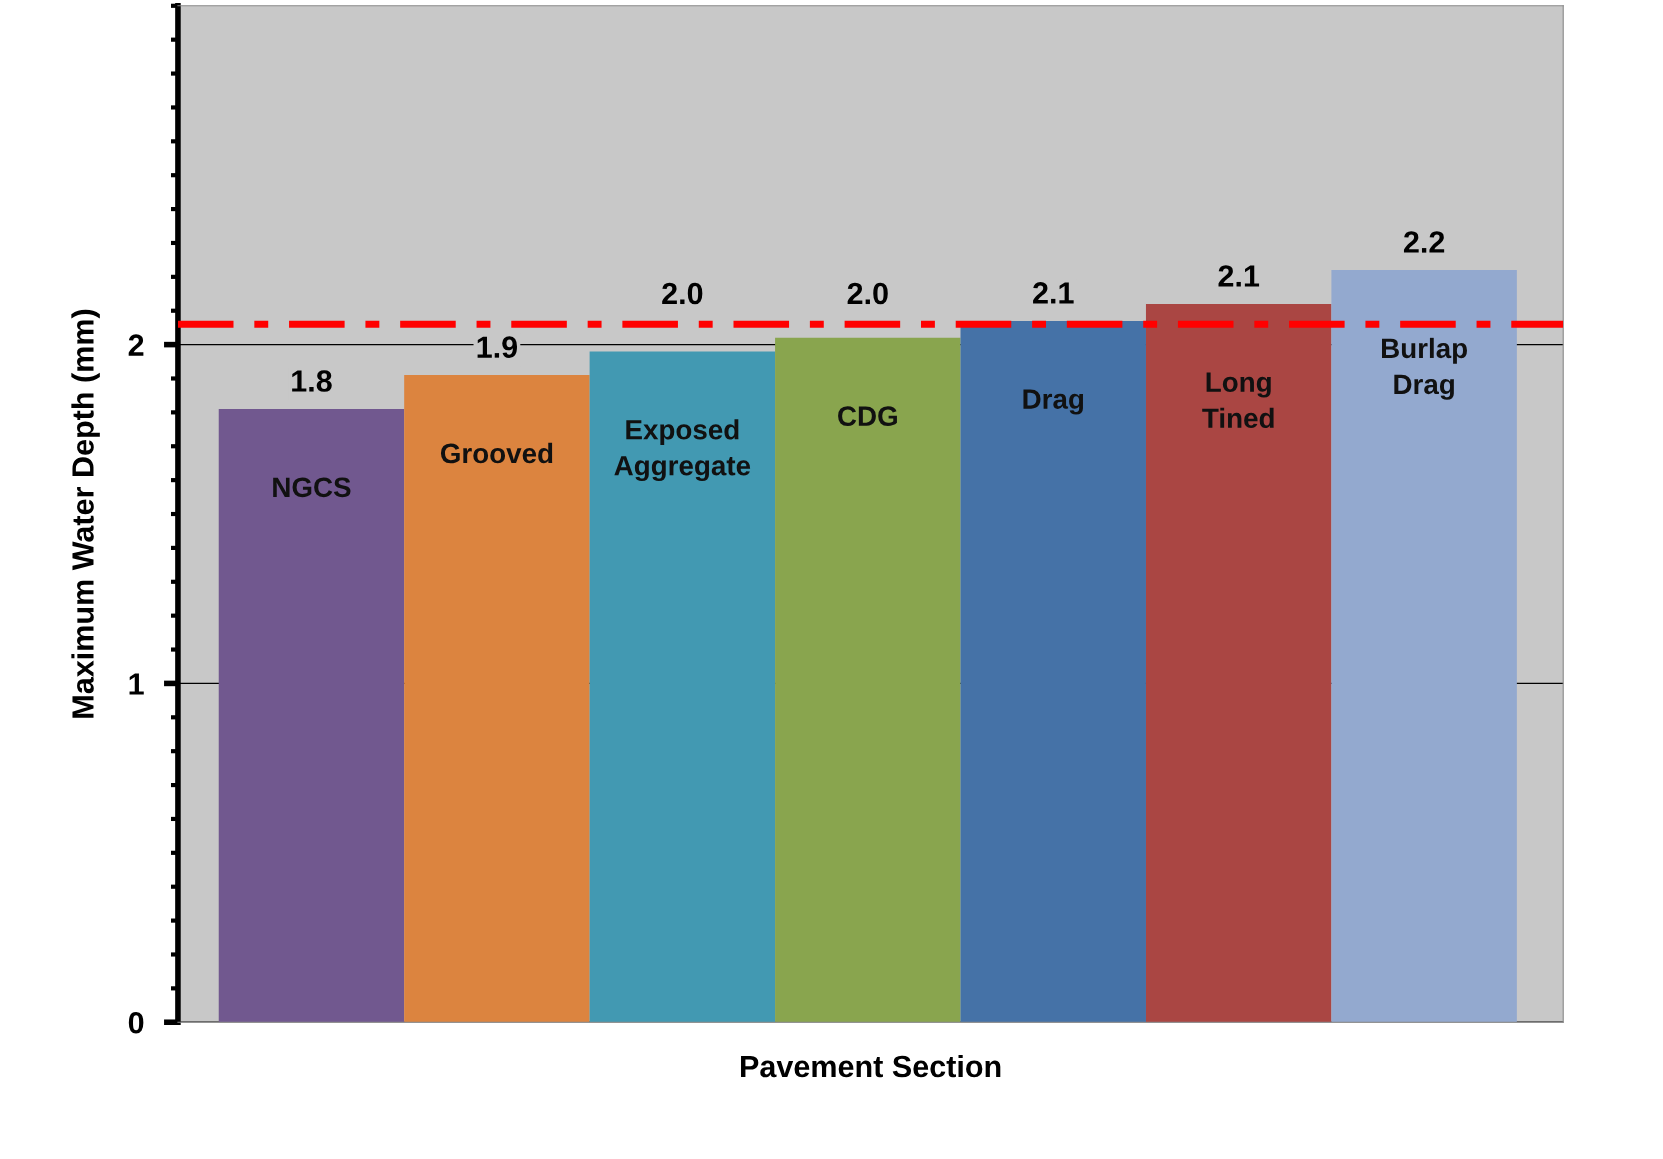  Describe the element at coordinates (136, 1022) in the screenshot. I see `y-tick-label: 0` at that location.